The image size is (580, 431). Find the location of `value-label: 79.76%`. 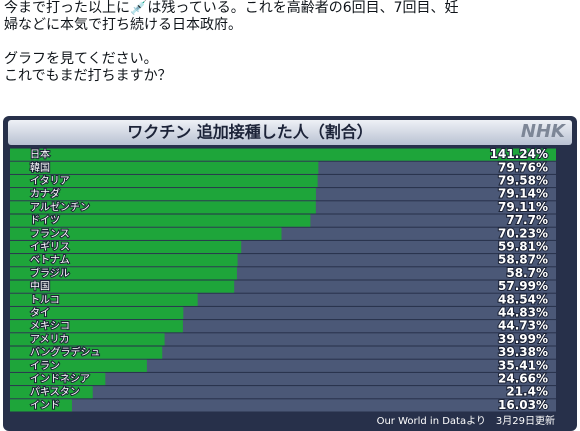

value-label: 79.76% is located at coordinates (523, 167).